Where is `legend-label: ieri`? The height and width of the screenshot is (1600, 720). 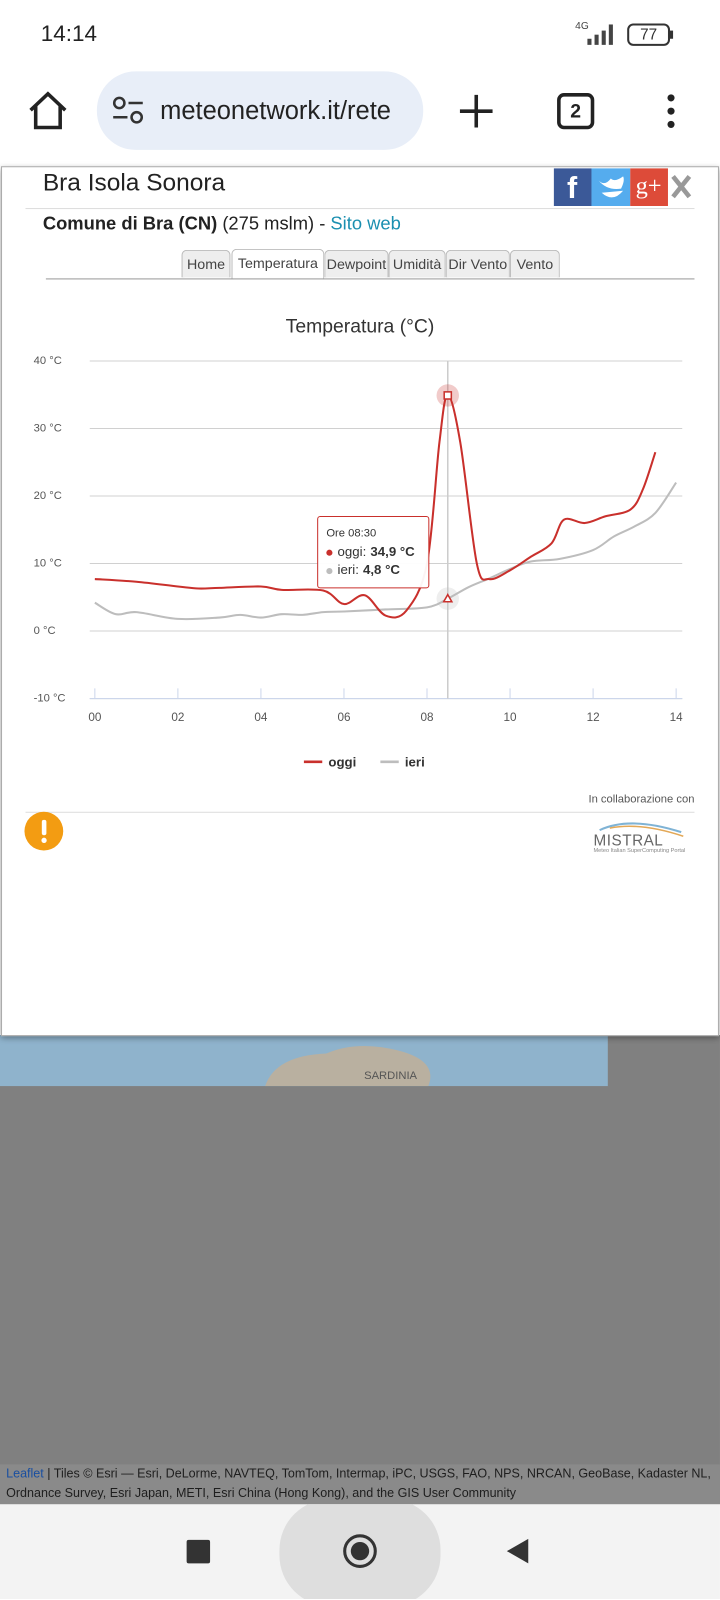 legend-label: ieri is located at coordinates (415, 761).